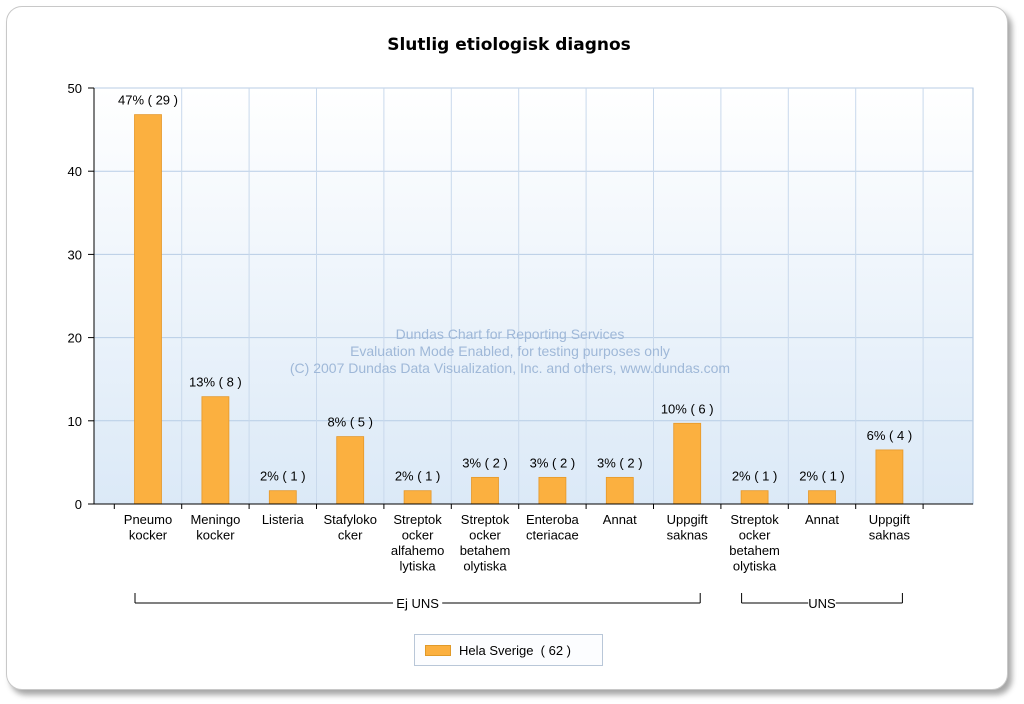 Image resolution: width=1024 pixels, height=704 pixels. What do you see at coordinates (515, 650) in the screenshot?
I see `legend-label: Hela Sverige ( 62 )` at bounding box center [515, 650].